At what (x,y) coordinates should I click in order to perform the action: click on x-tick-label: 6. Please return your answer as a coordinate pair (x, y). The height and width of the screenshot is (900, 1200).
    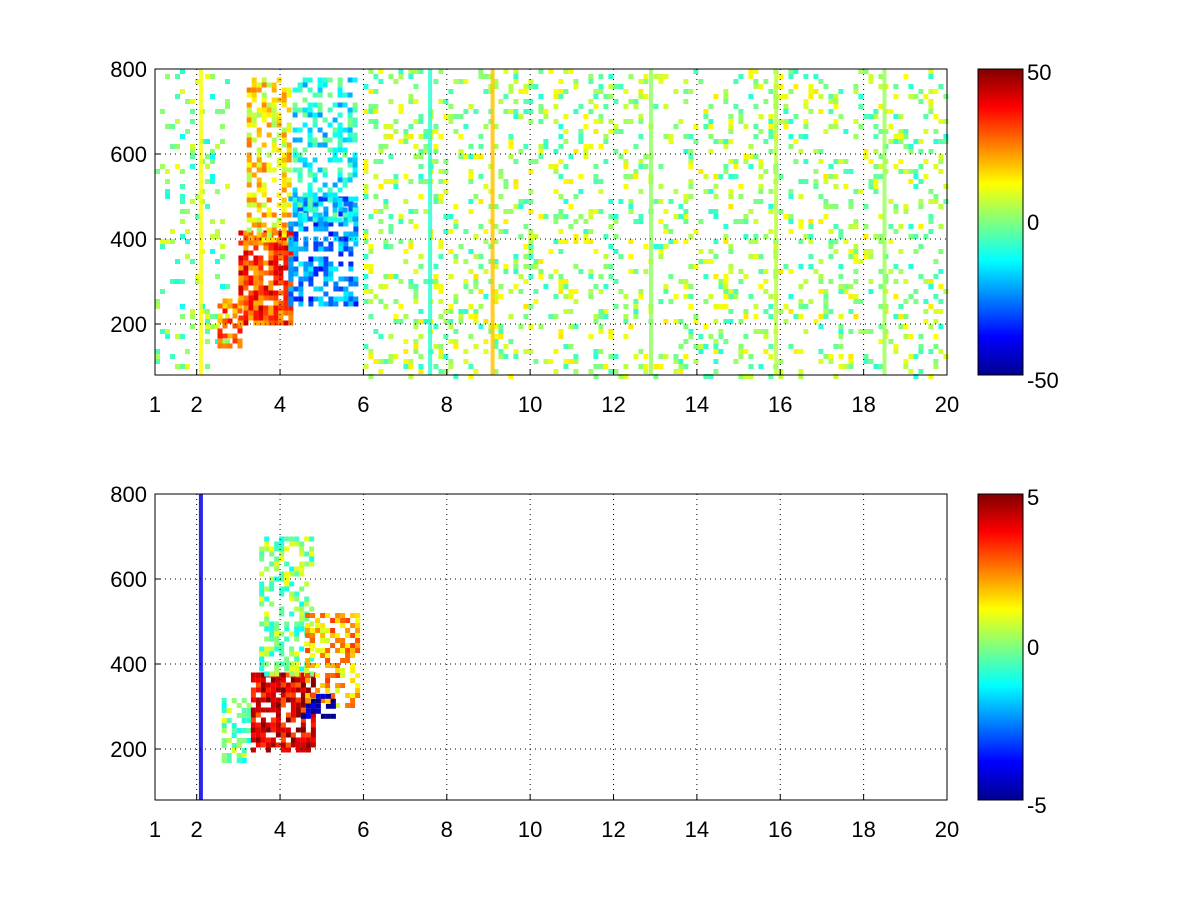
    Looking at the image, I should click on (363, 404).